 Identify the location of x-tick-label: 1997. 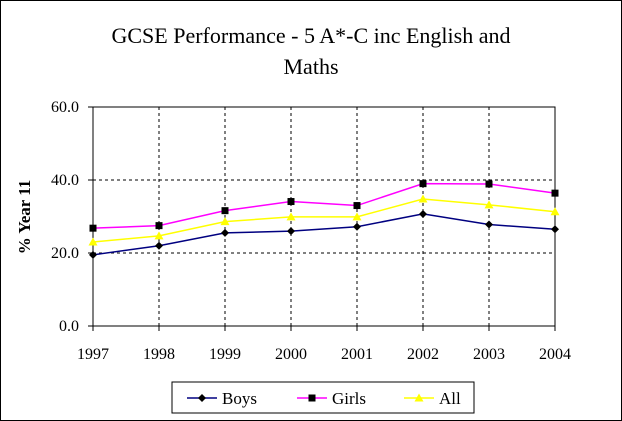
(93, 354).